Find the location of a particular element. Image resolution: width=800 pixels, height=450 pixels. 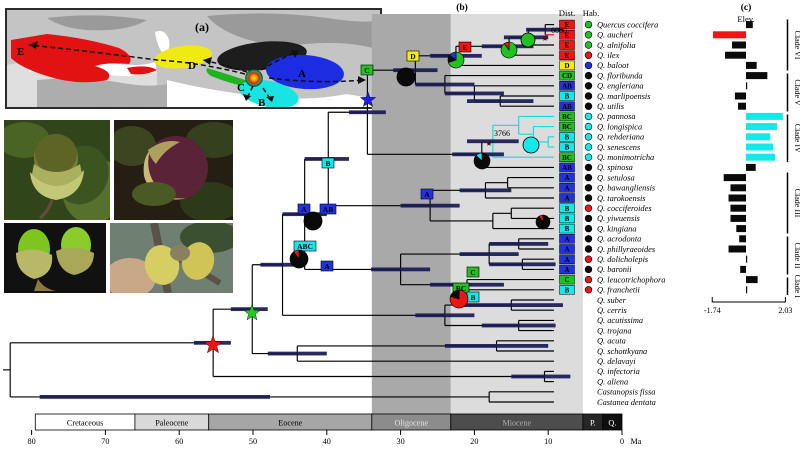

map-regions is located at coordinates (177, 71).